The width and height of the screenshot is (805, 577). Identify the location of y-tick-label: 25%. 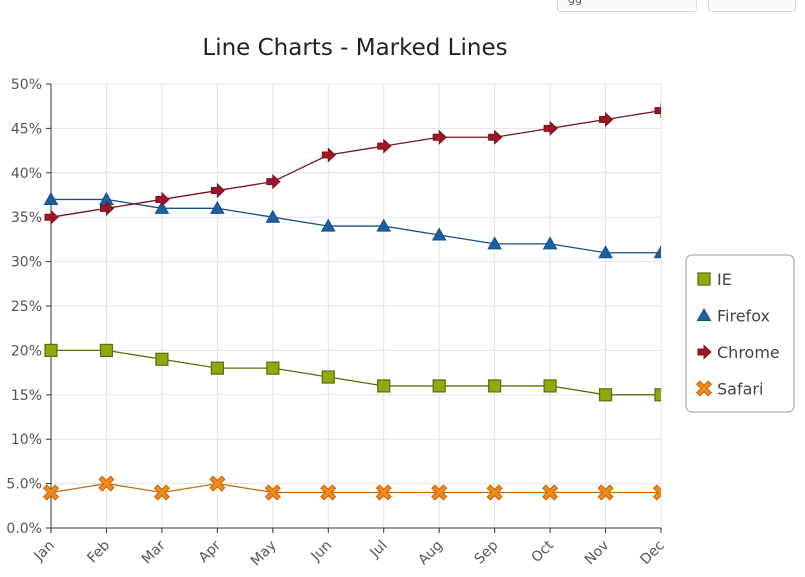
(26, 307).